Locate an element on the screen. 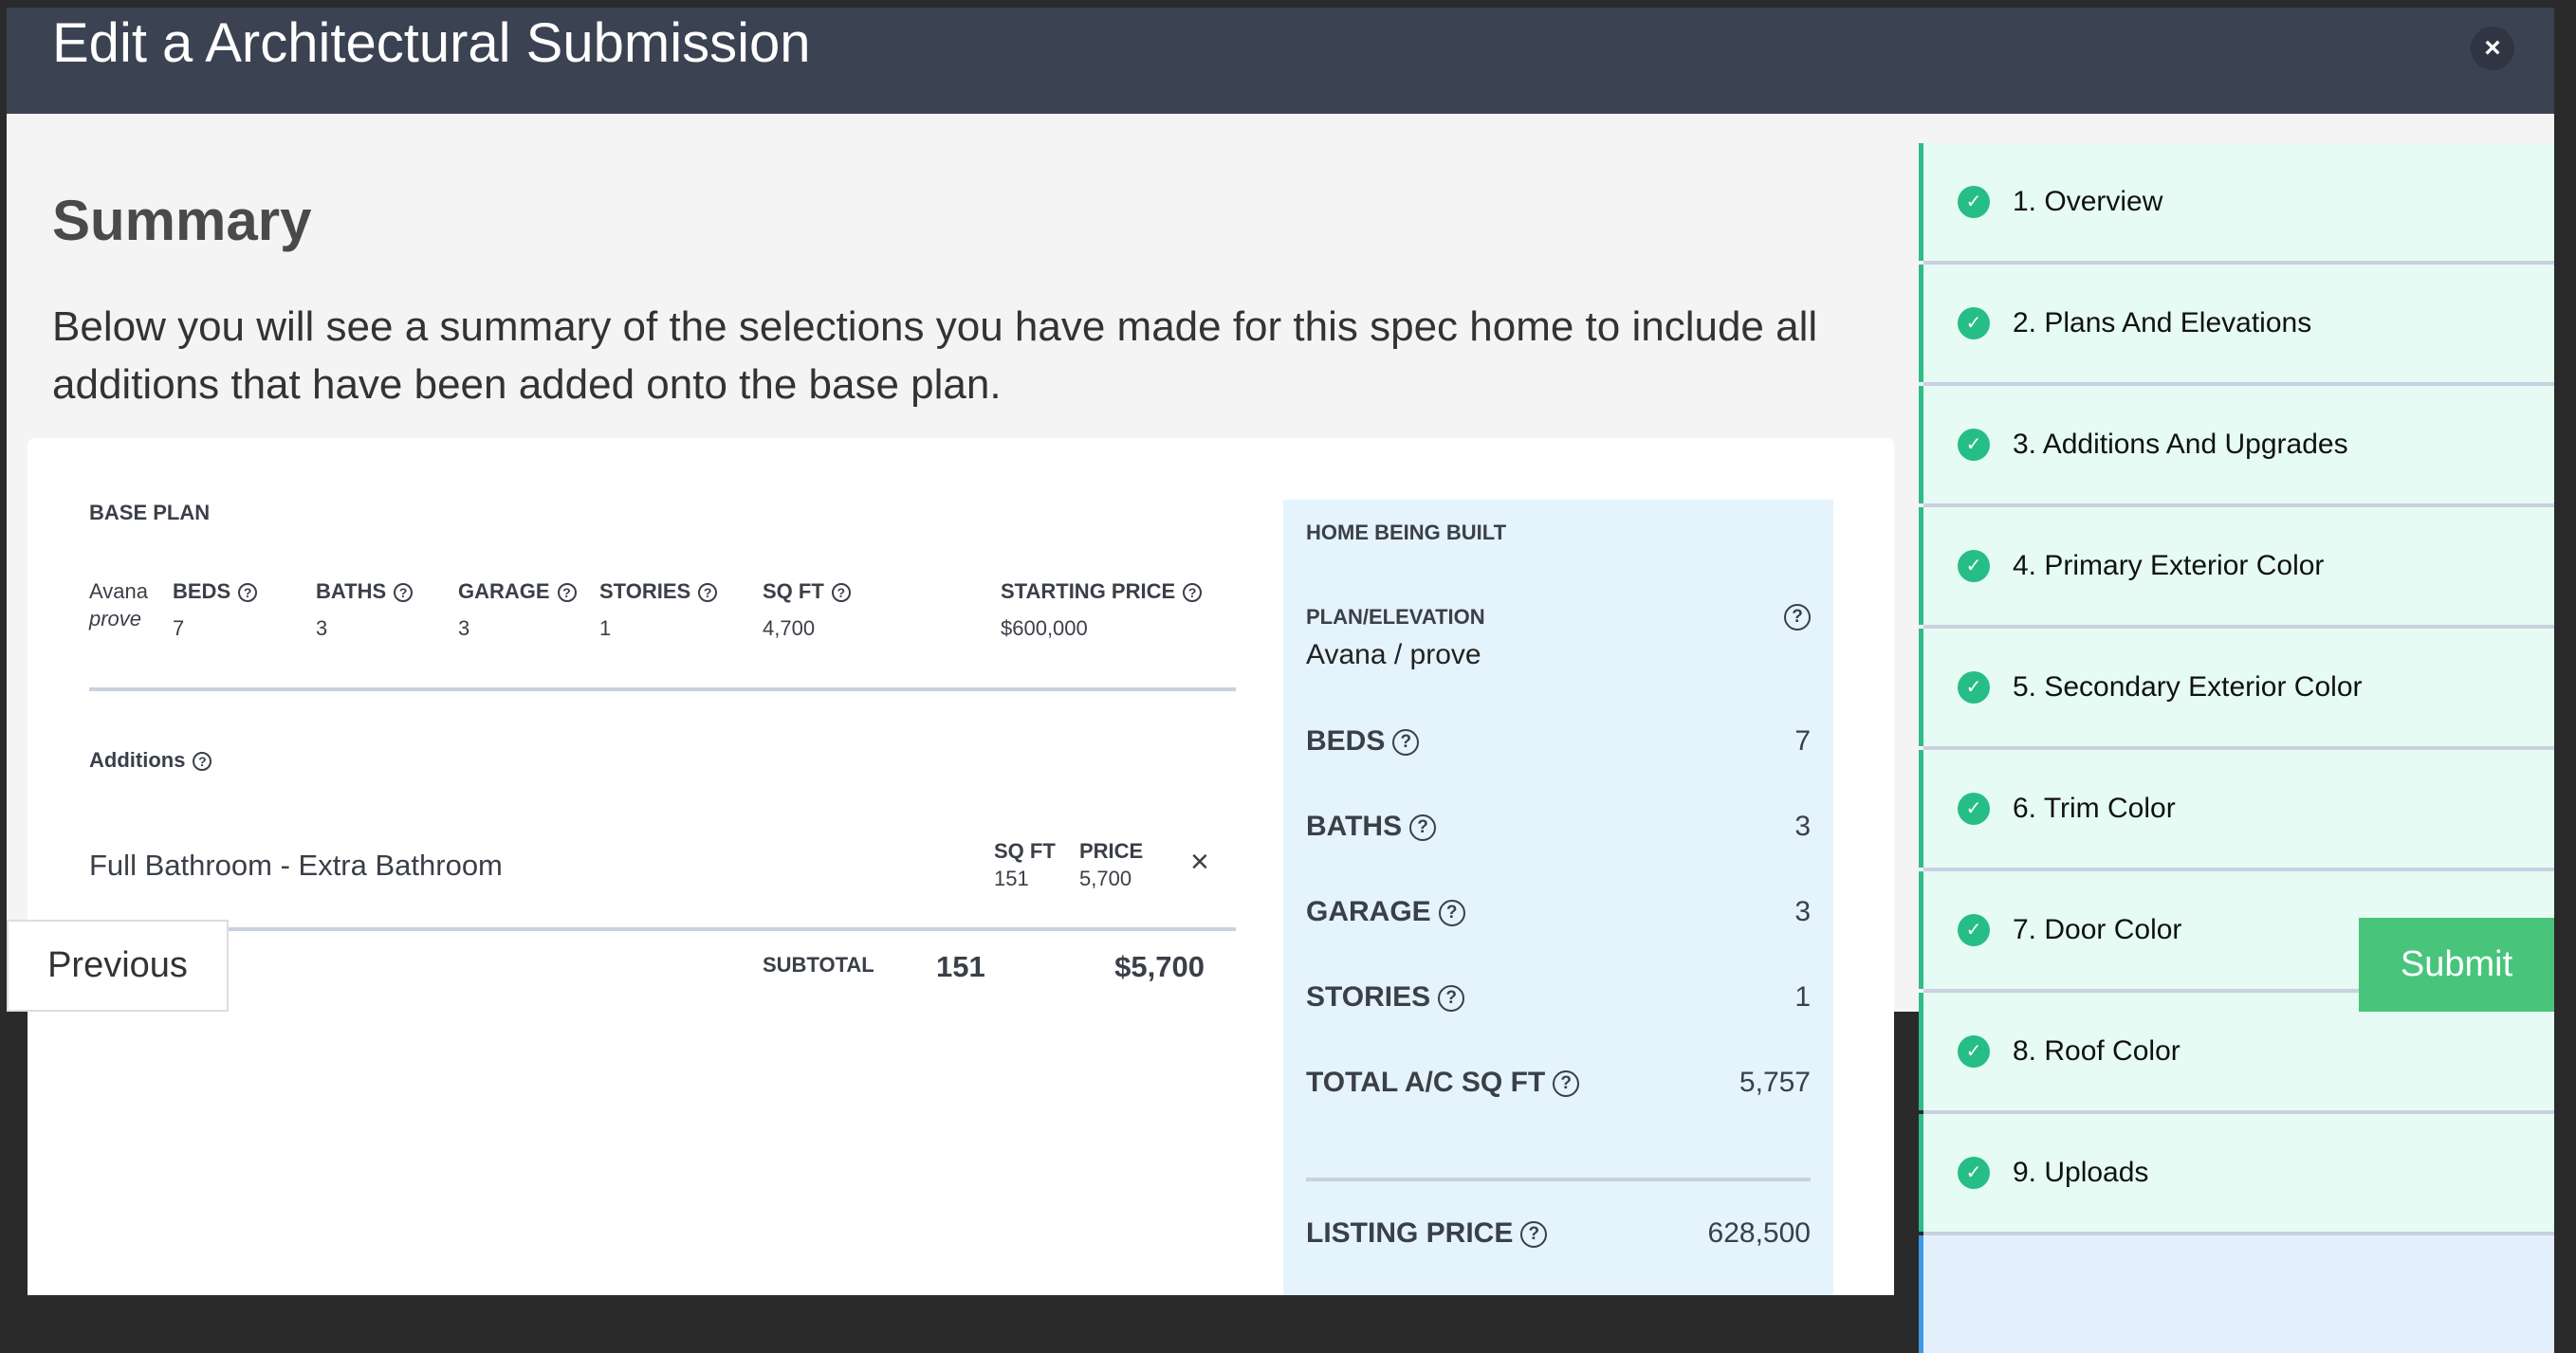 This screenshot has width=2576, height=1353. column-header: GARAGE? is located at coordinates (517, 591).